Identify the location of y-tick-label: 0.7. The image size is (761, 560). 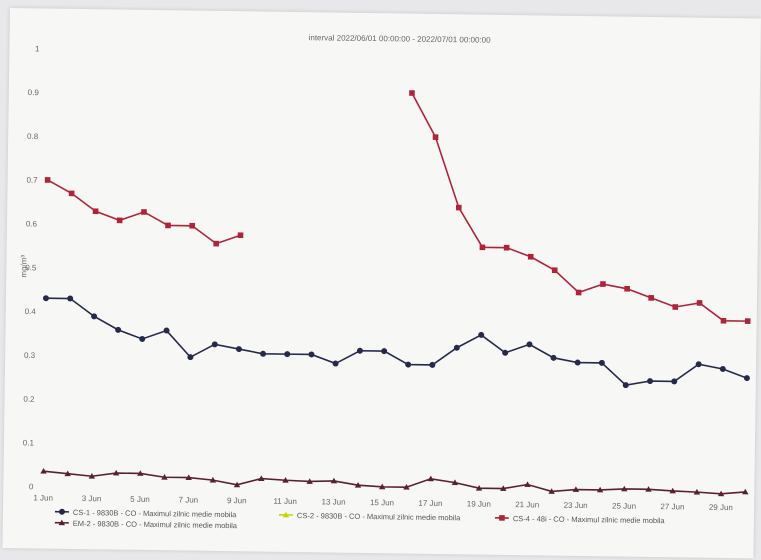
(32, 180).